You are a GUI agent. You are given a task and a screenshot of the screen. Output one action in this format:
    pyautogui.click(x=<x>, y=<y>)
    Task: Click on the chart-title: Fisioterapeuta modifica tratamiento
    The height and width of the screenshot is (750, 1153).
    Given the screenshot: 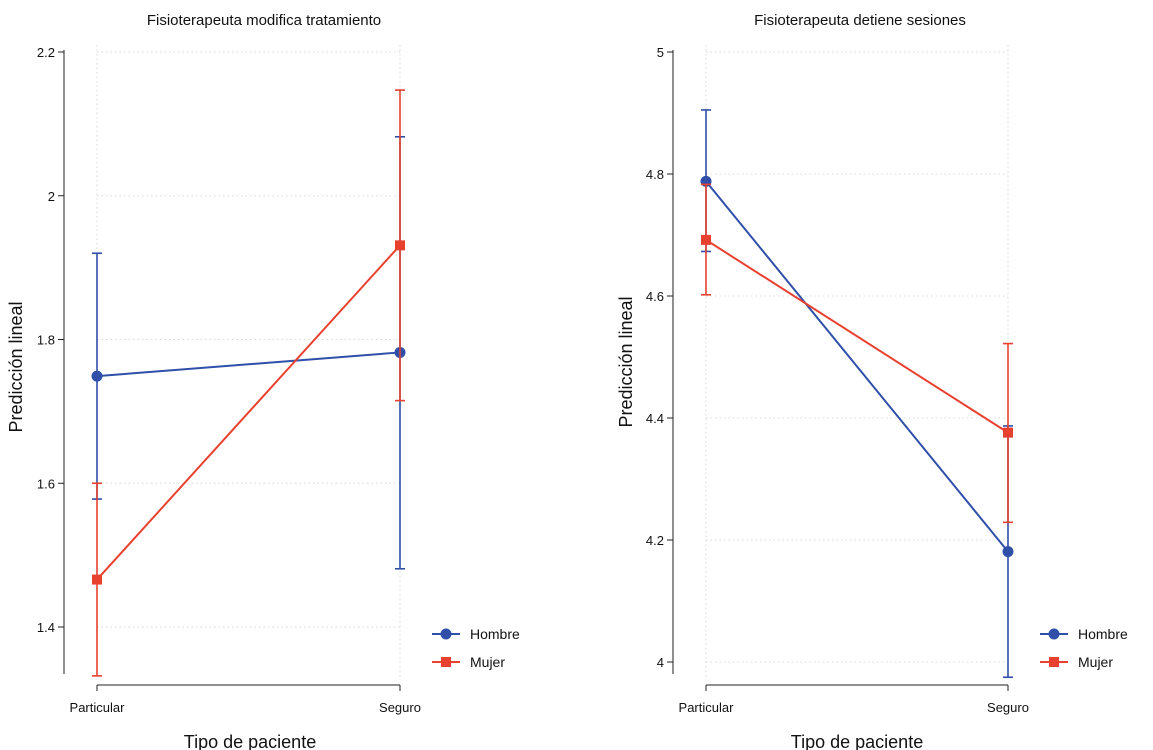 What is the action you would take?
    pyautogui.click(x=264, y=20)
    